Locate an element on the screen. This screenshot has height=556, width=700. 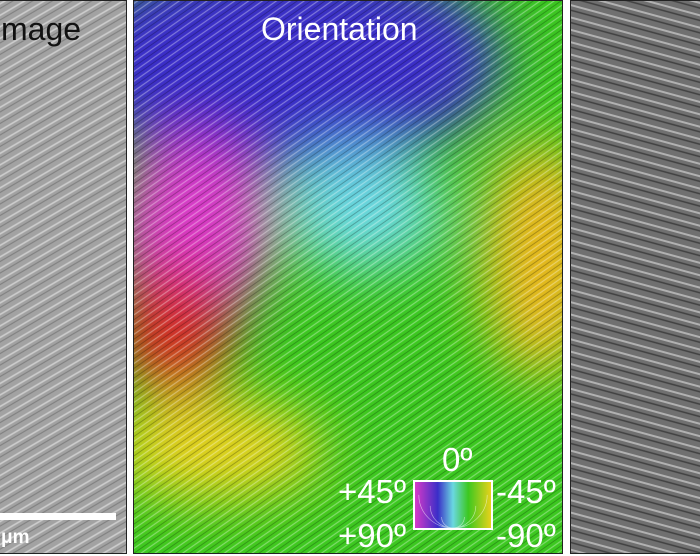
legend-label-plus90: +90º is located at coordinates (372, 535).